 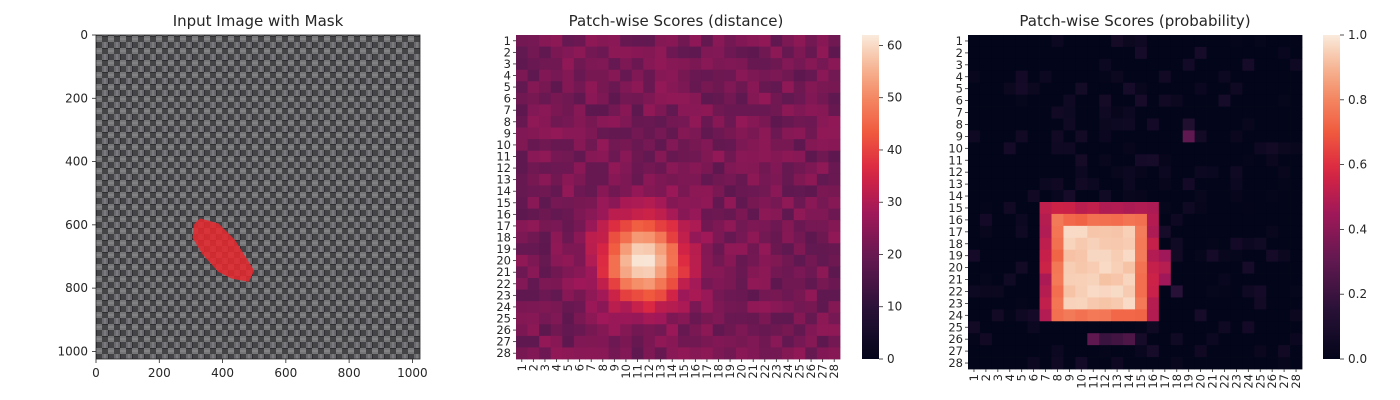 I want to click on x-tick-label: 7, so click(x=1046, y=377).